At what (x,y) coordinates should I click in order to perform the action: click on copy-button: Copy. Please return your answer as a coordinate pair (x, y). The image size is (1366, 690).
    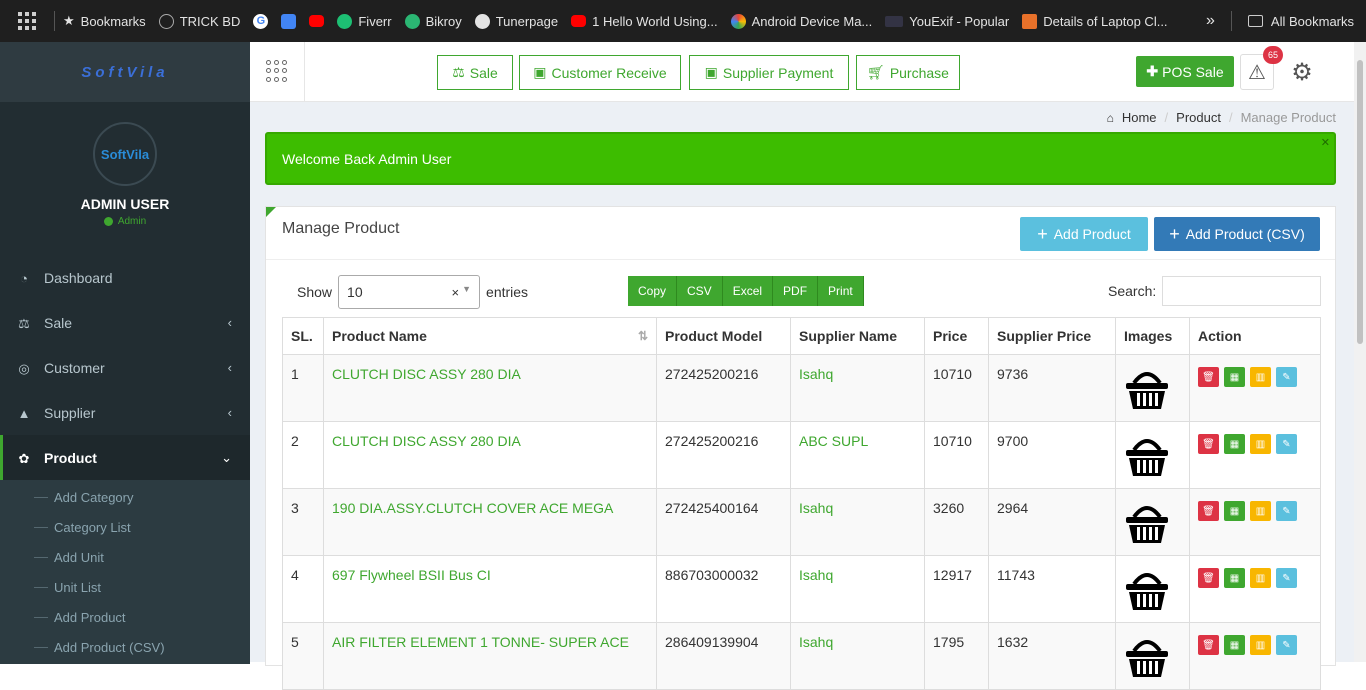
    Looking at the image, I should click on (653, 291).